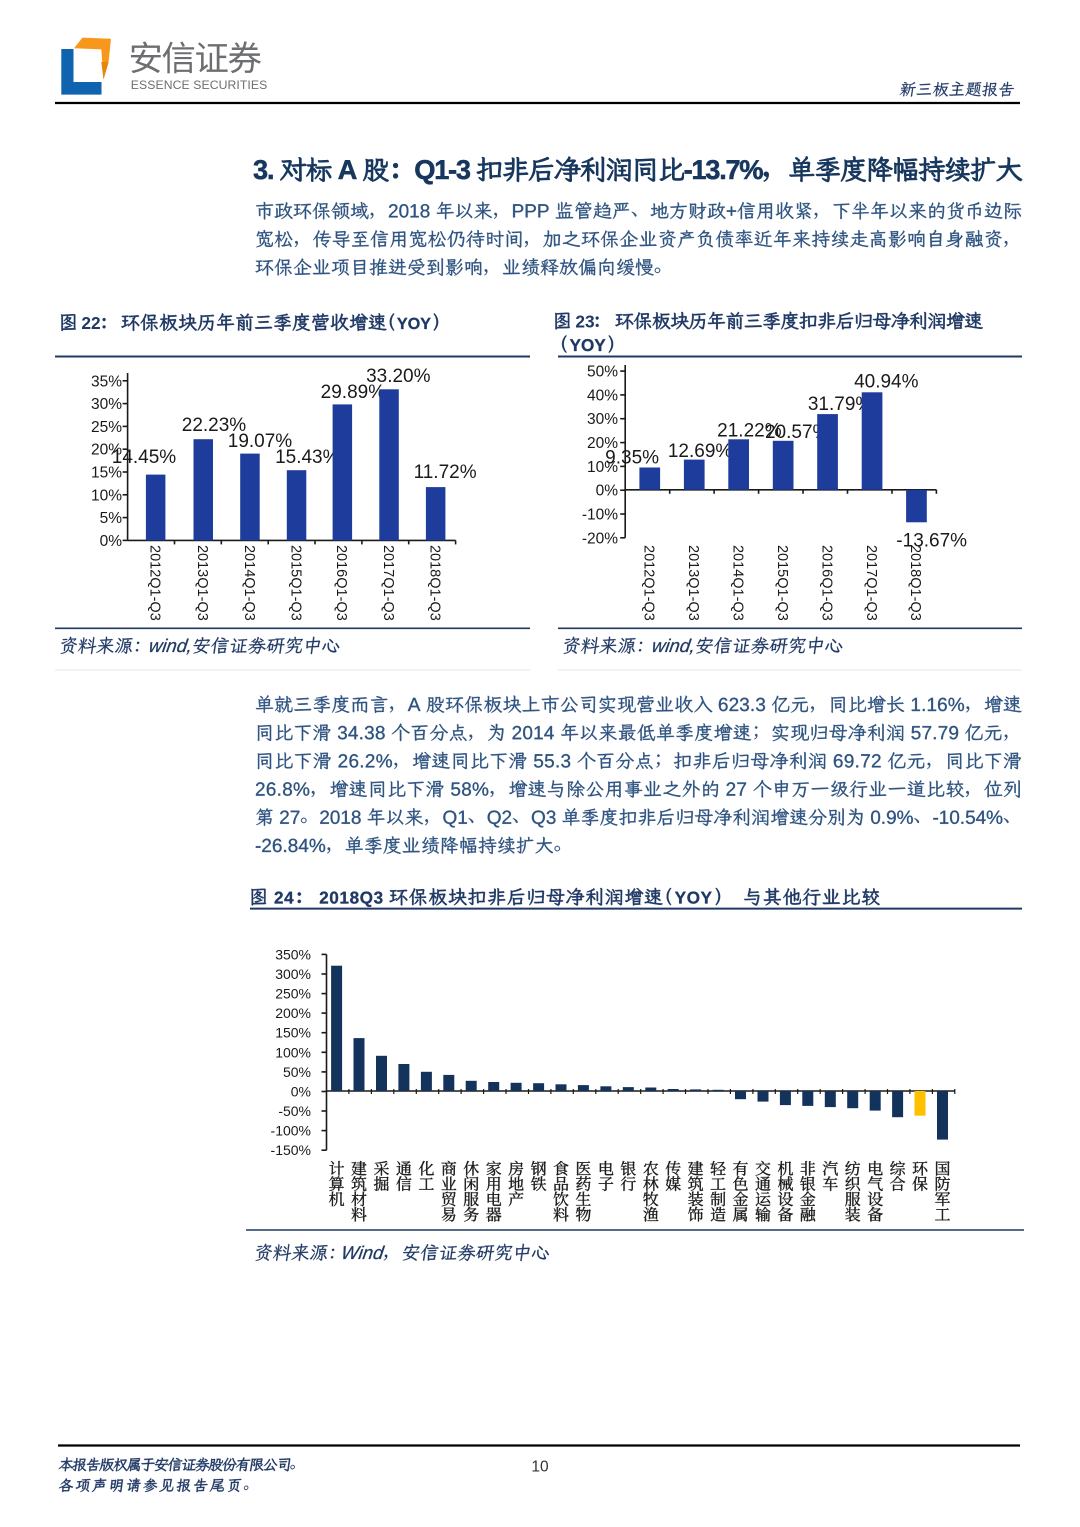 This screenshot has width=1080, height=1527. Describe the element at coordinates (749, 430) in the screenshot. I see `svg-text: 21.22%` at that location.